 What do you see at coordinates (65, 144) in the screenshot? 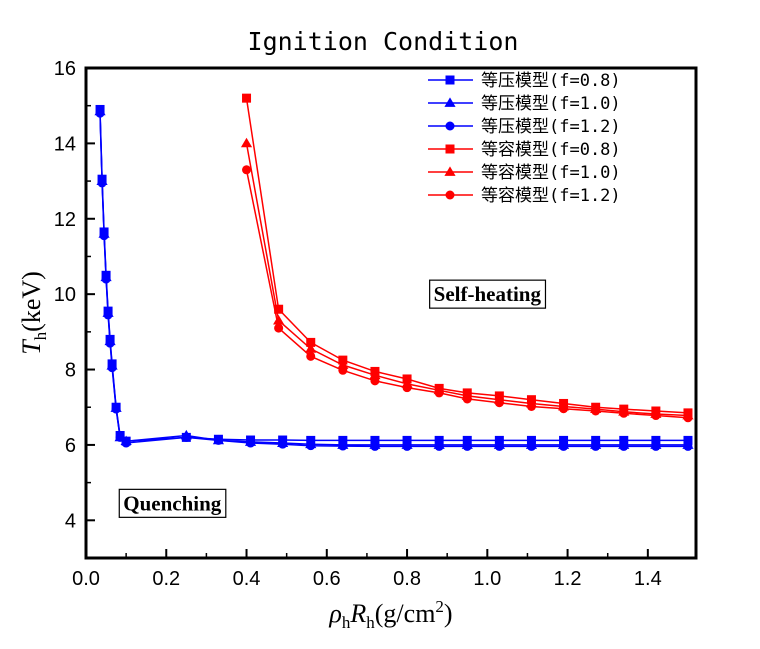
I see `y-tick-label: 14` at bounding box center [65, 144].